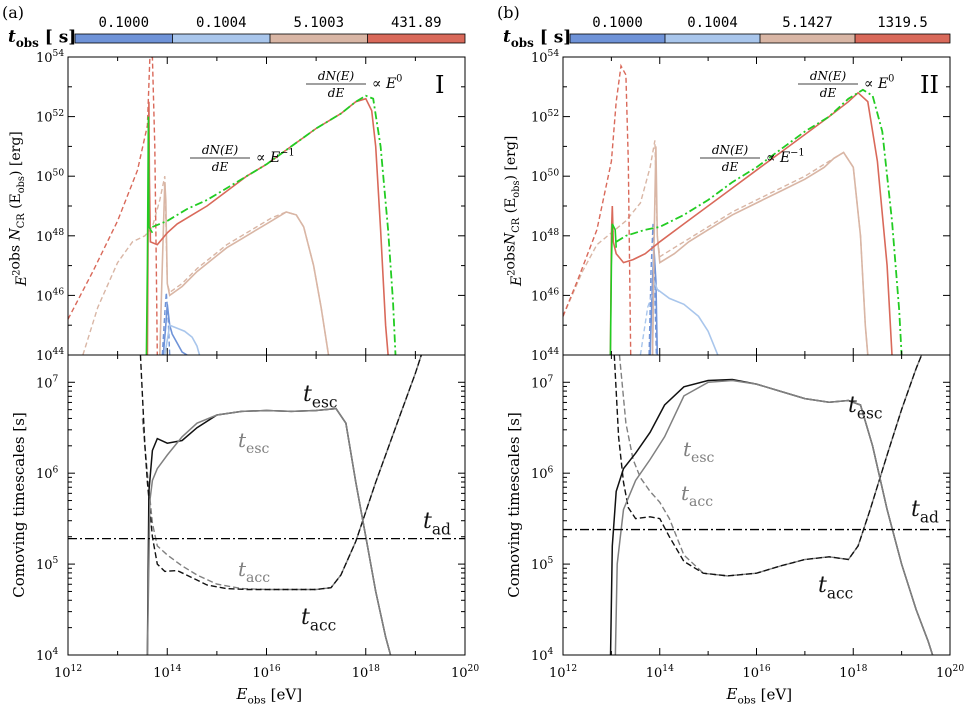 The width and height of the screenshot is (969, 704). I want to click on panel-label: (b), so click(508, 12).